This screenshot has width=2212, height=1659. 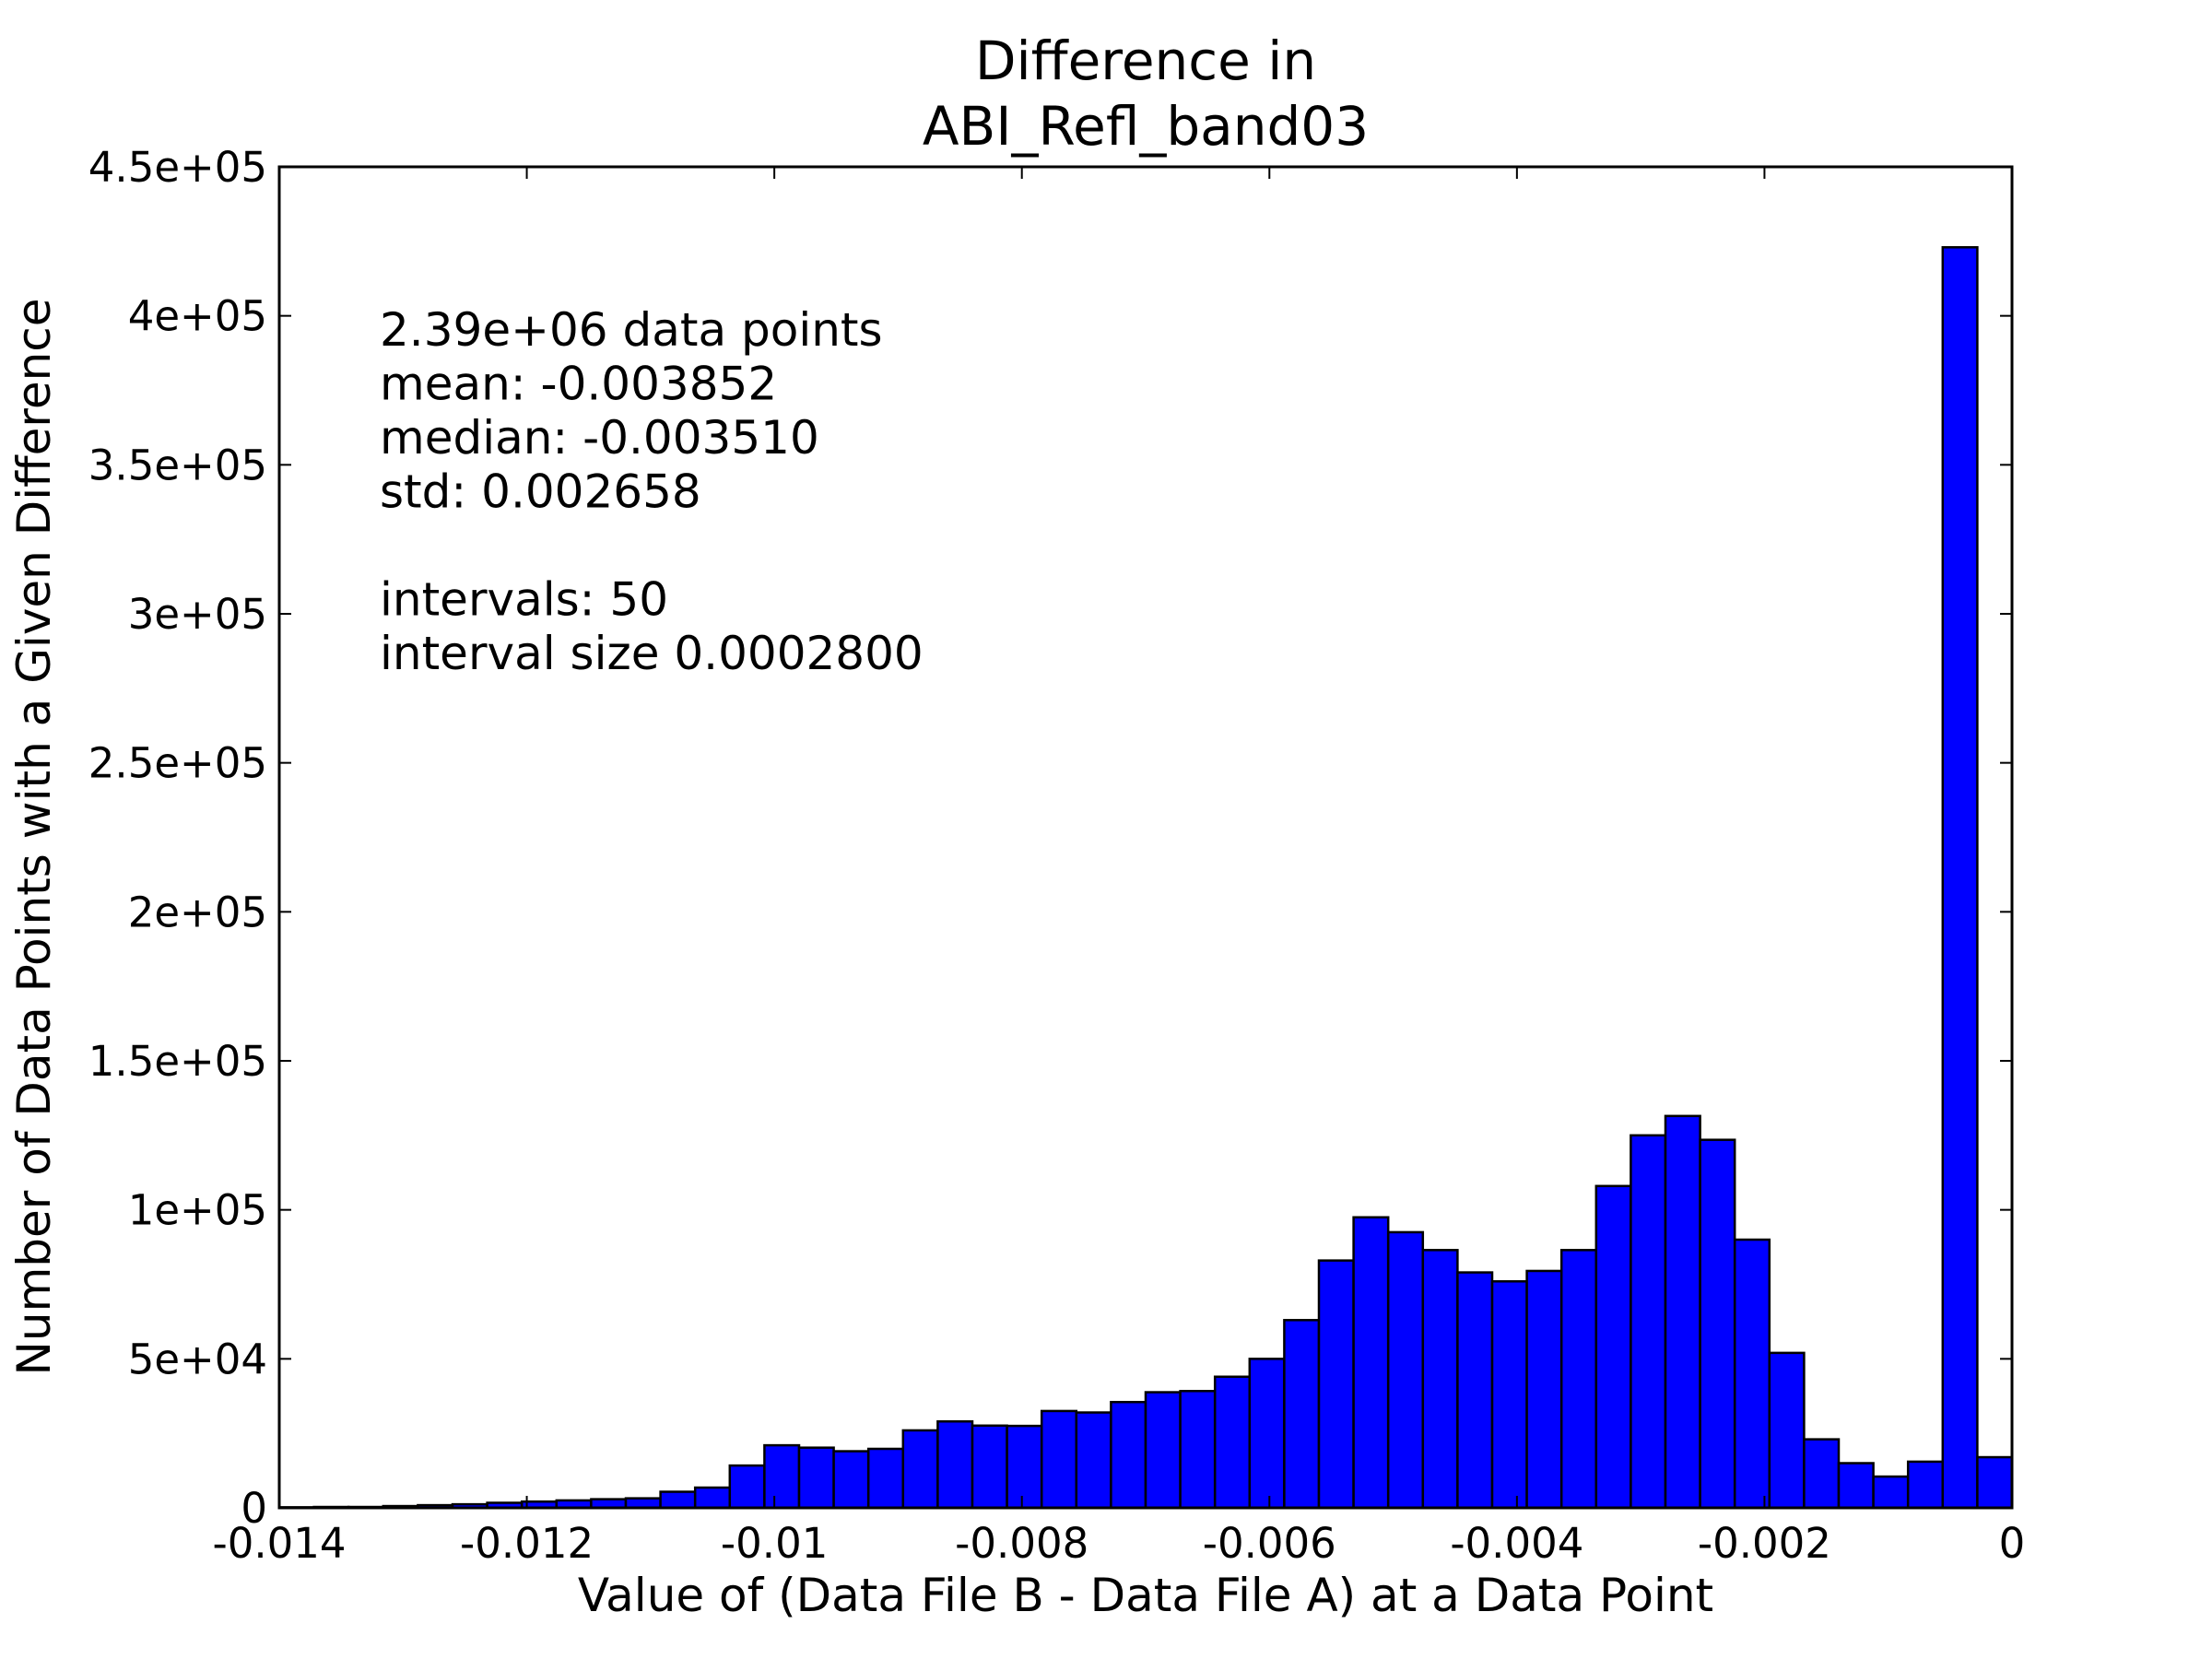 I want to click on x-tick-label: 0, so click(x=2012, y=1543).